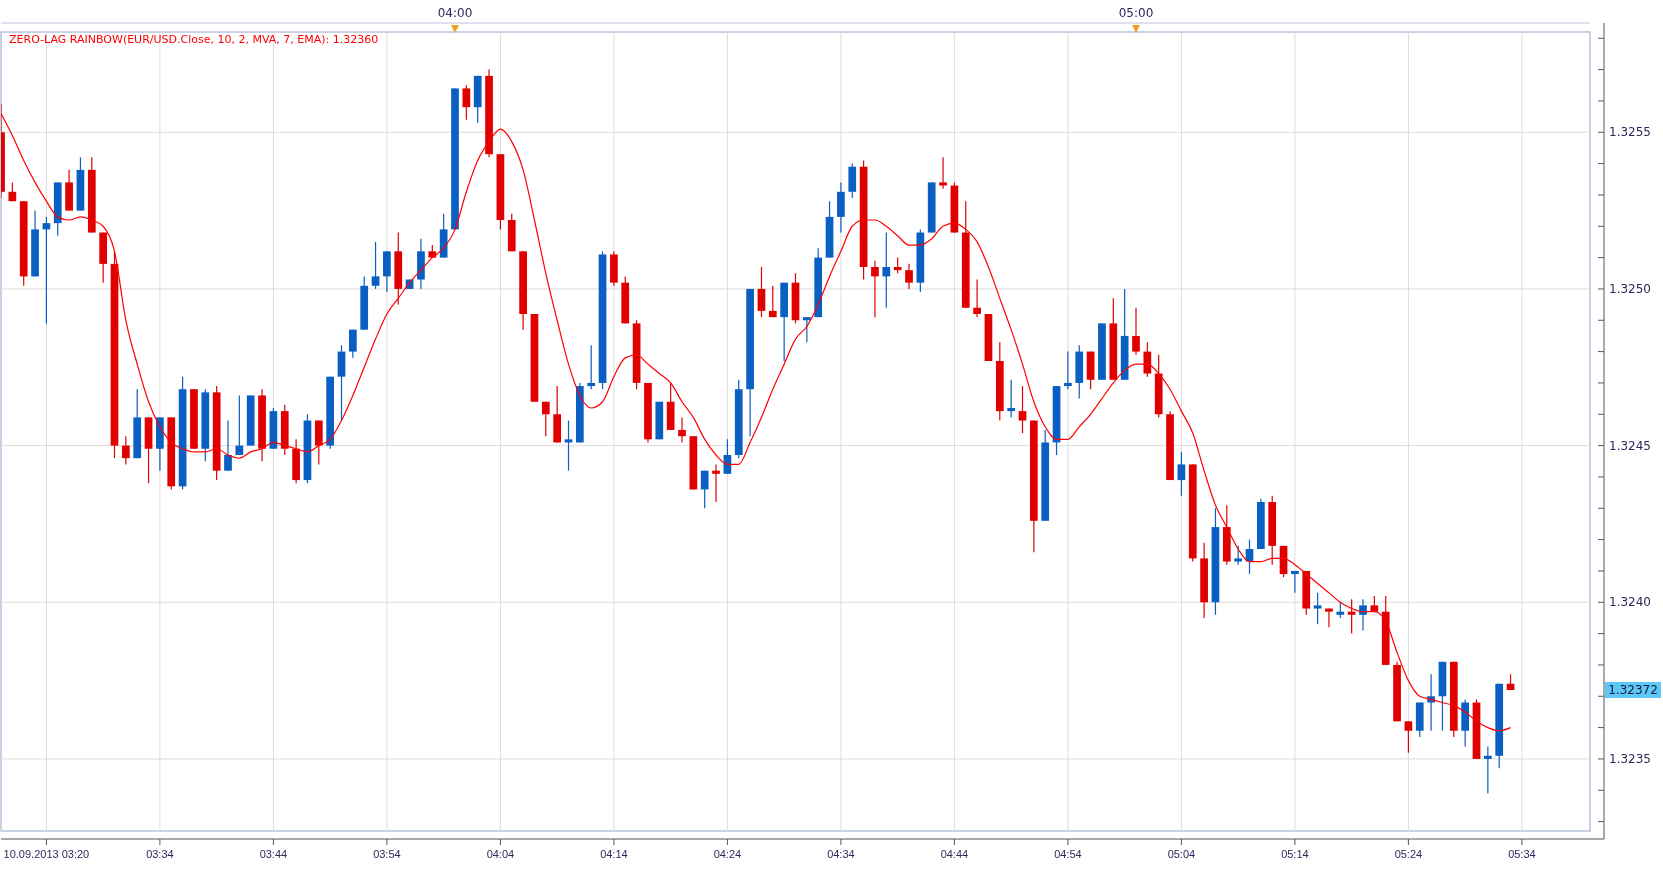  What do you see at coordinates (500, 854) in the screenshot?
I see `x-tick-label: 04:04` at bounding box center [500, 854].